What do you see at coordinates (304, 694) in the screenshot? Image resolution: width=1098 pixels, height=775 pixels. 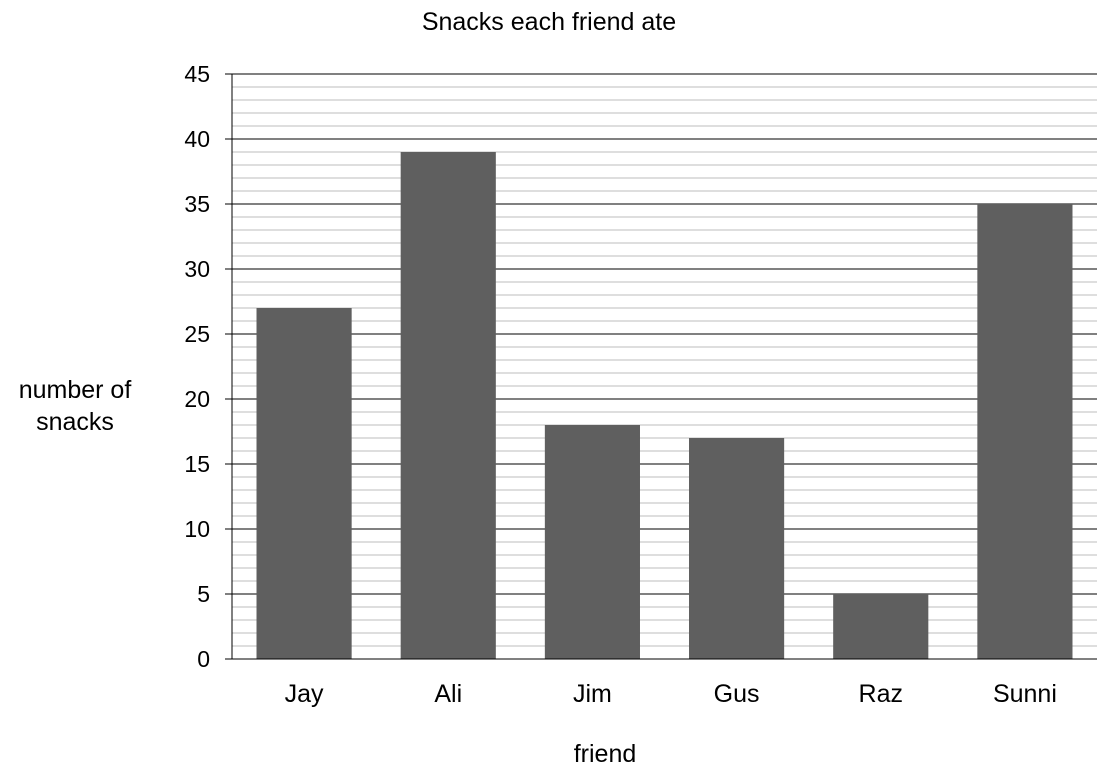 I see `x-tick-label: Jay` at bounding box center [304, 694].